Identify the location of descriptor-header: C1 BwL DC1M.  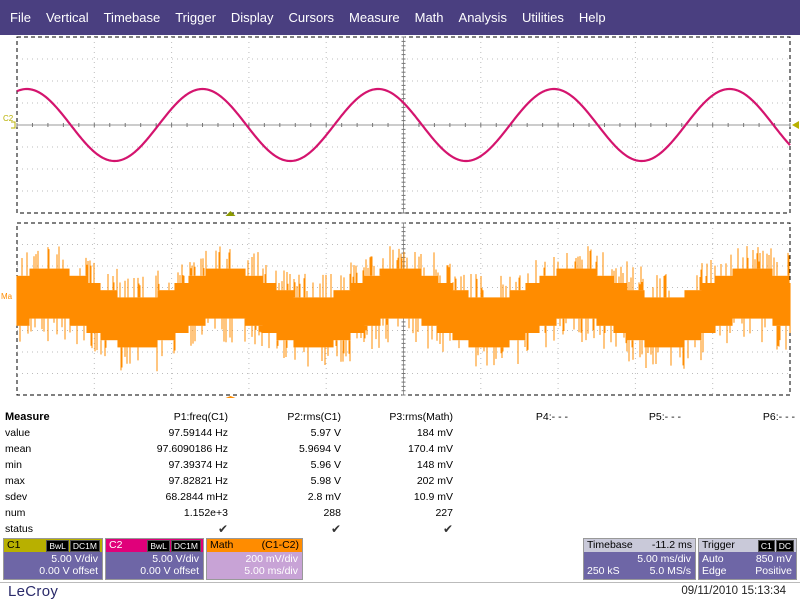
(53, 545).